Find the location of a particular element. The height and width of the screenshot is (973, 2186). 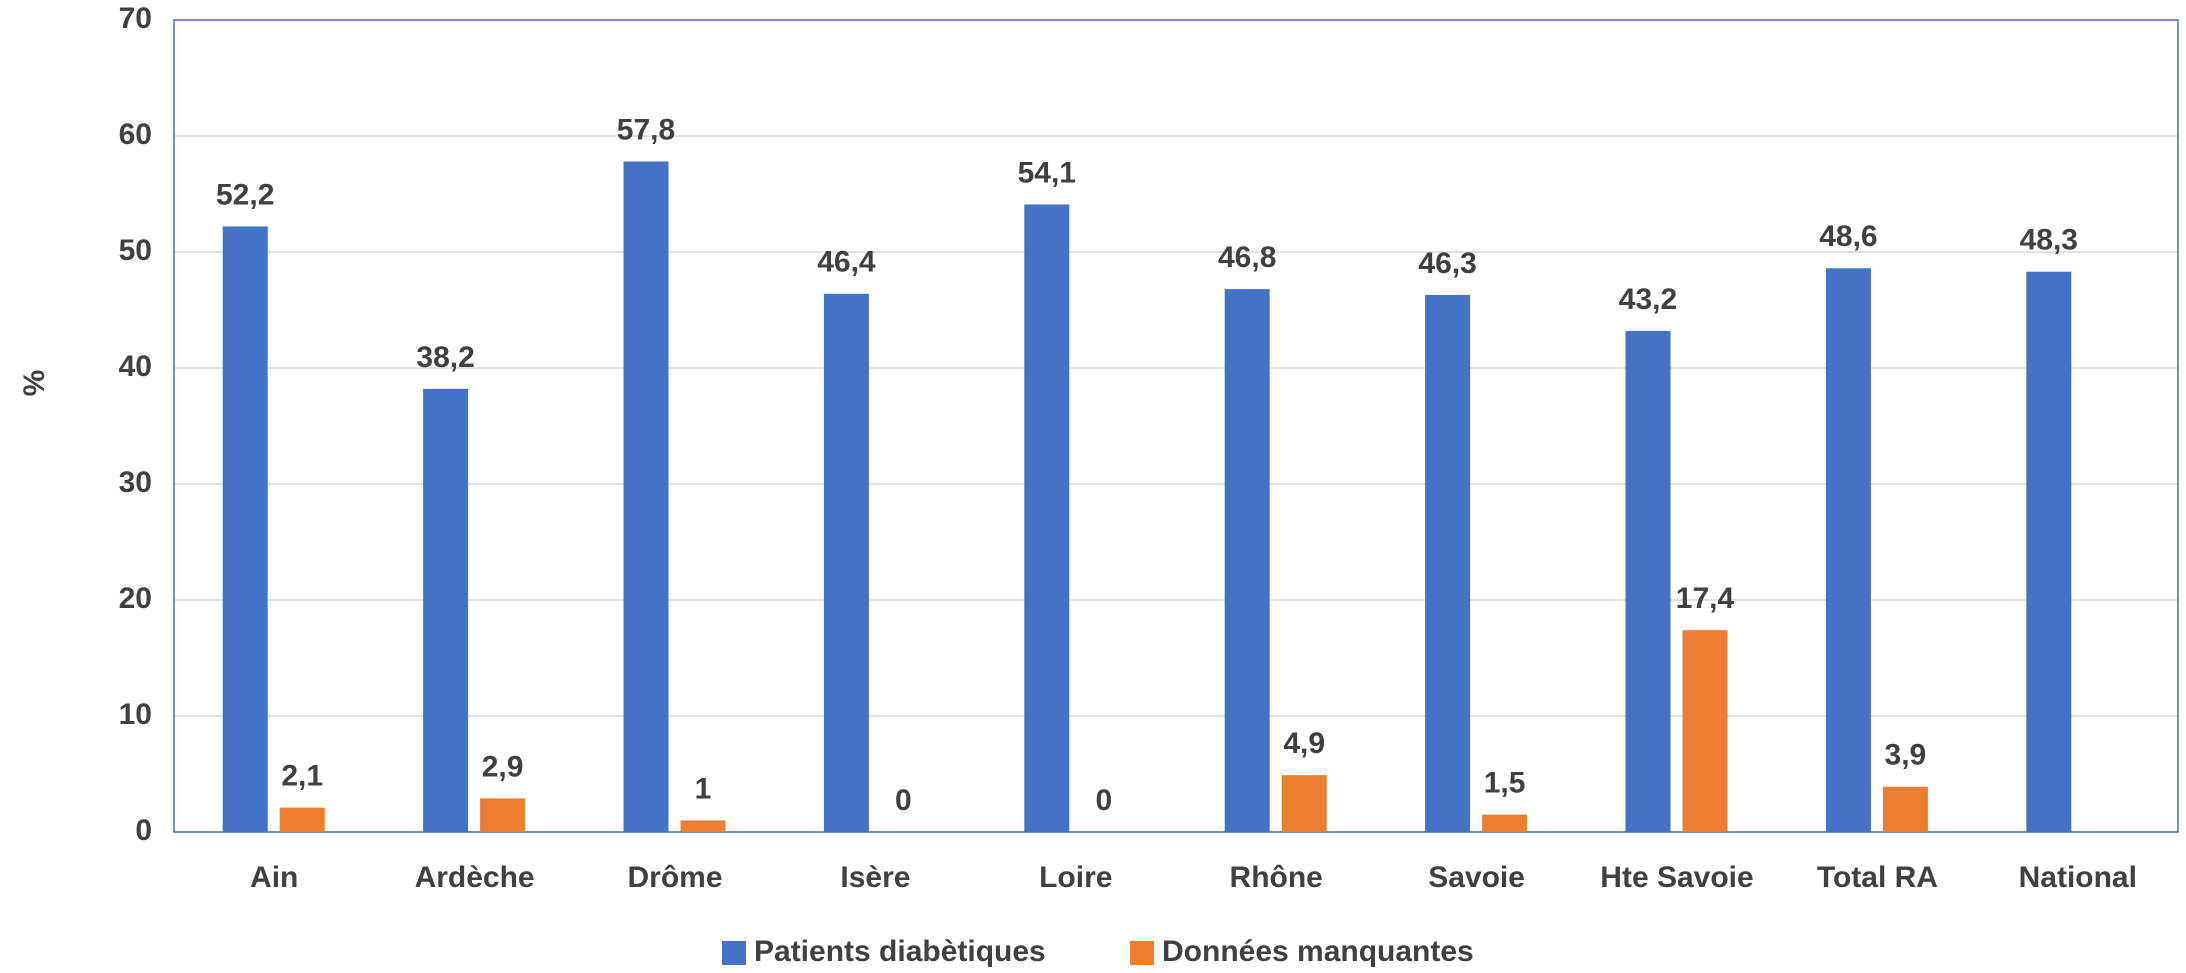

legend-label: Patients diabètiques is located at coordinates (900, 951).